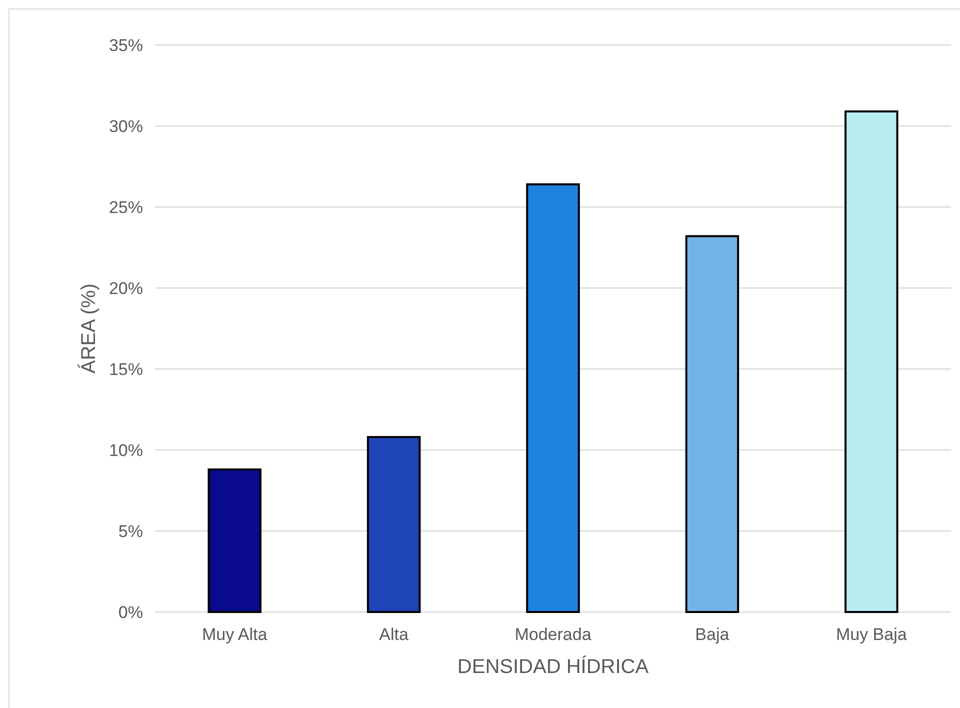 Image resolution: width=960 pixels, height=708 pixels. What do you see at coordinates (125, 288) in the screenshot?
I see `y-tick-label: 20%` at bounding box center [125, 288].